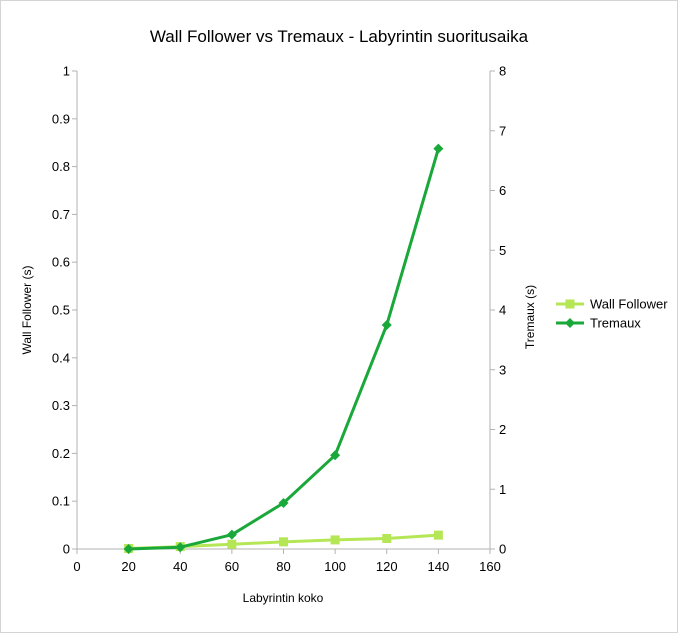  I want to click on y-tick-label: 1, so click(66, 71).